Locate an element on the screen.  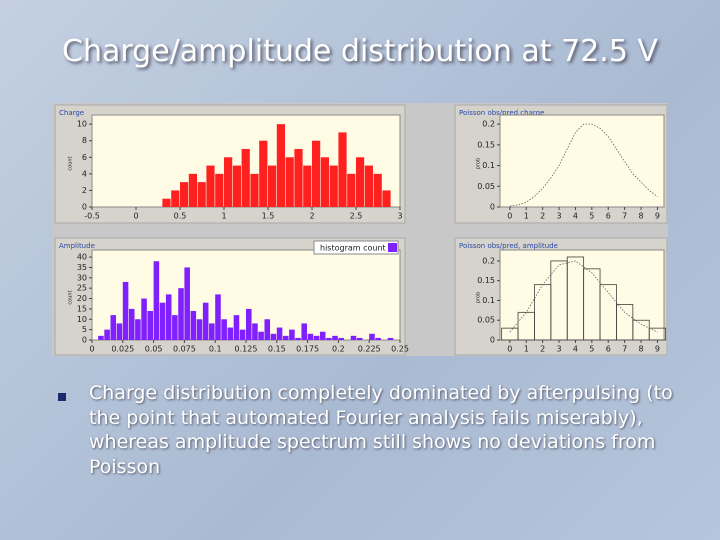
x-tick-label: 0.2 is located at coordinates (338, 349).